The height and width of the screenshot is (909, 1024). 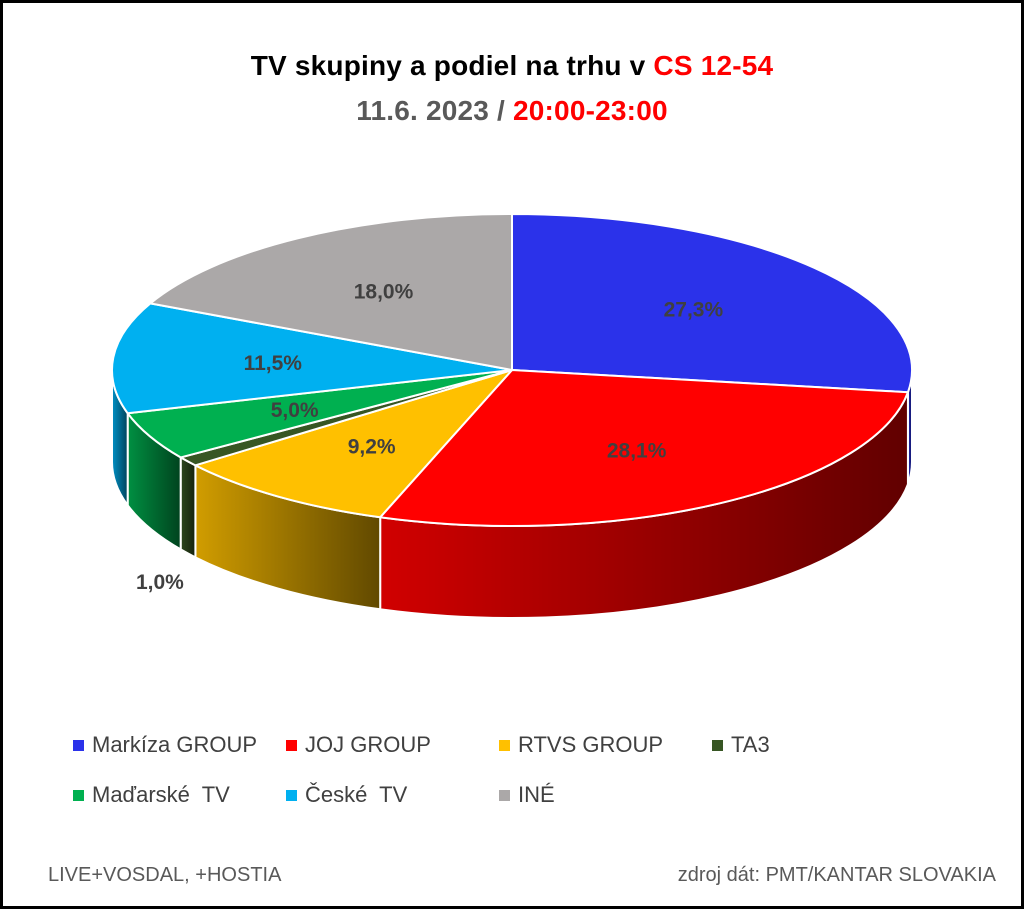 I want to click on chart-subtitle-highlight: 20:00-23:00, so click(x=590, y=110).